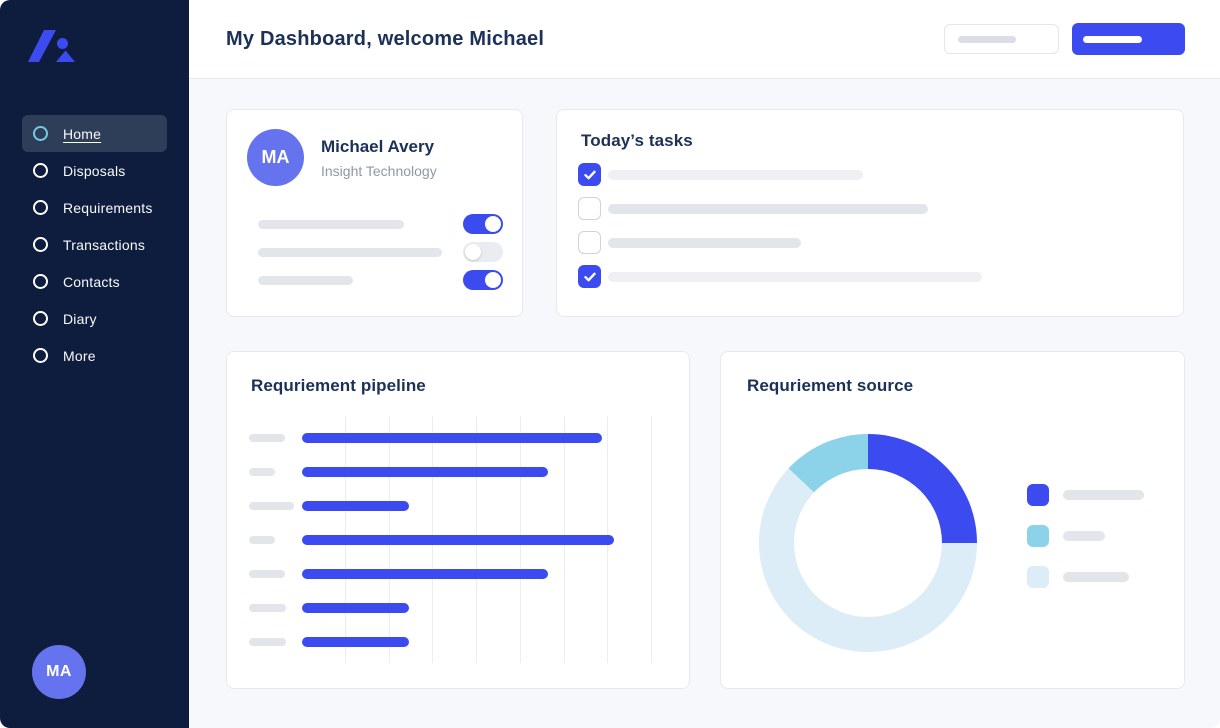  What do you see at coordinates (651, 539) in the screenshot?
I see `gridline` at bounding box center [651, 539].